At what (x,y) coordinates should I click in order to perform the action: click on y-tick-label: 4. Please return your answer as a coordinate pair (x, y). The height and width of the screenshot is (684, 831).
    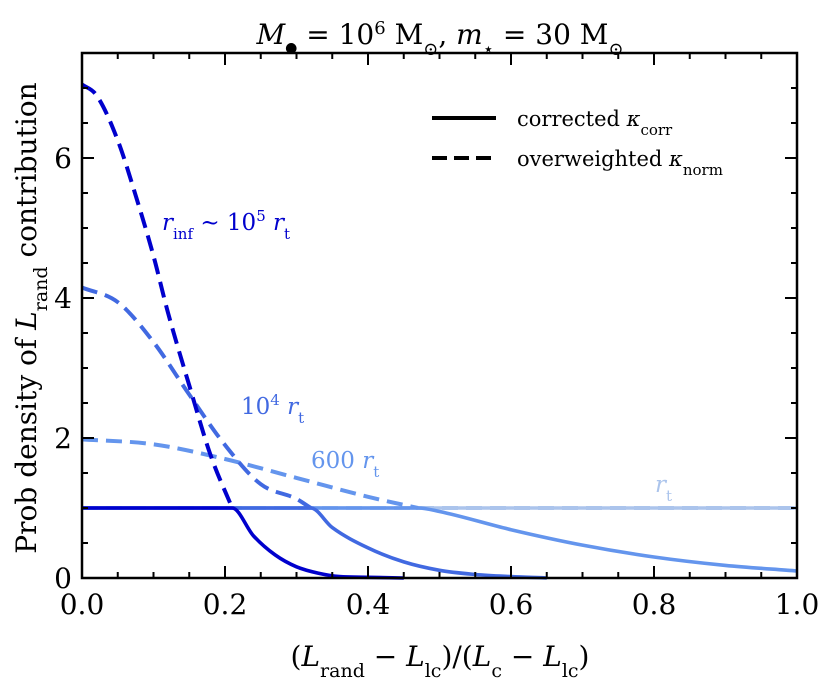
    Looking at the image, I should click on (63, 298).